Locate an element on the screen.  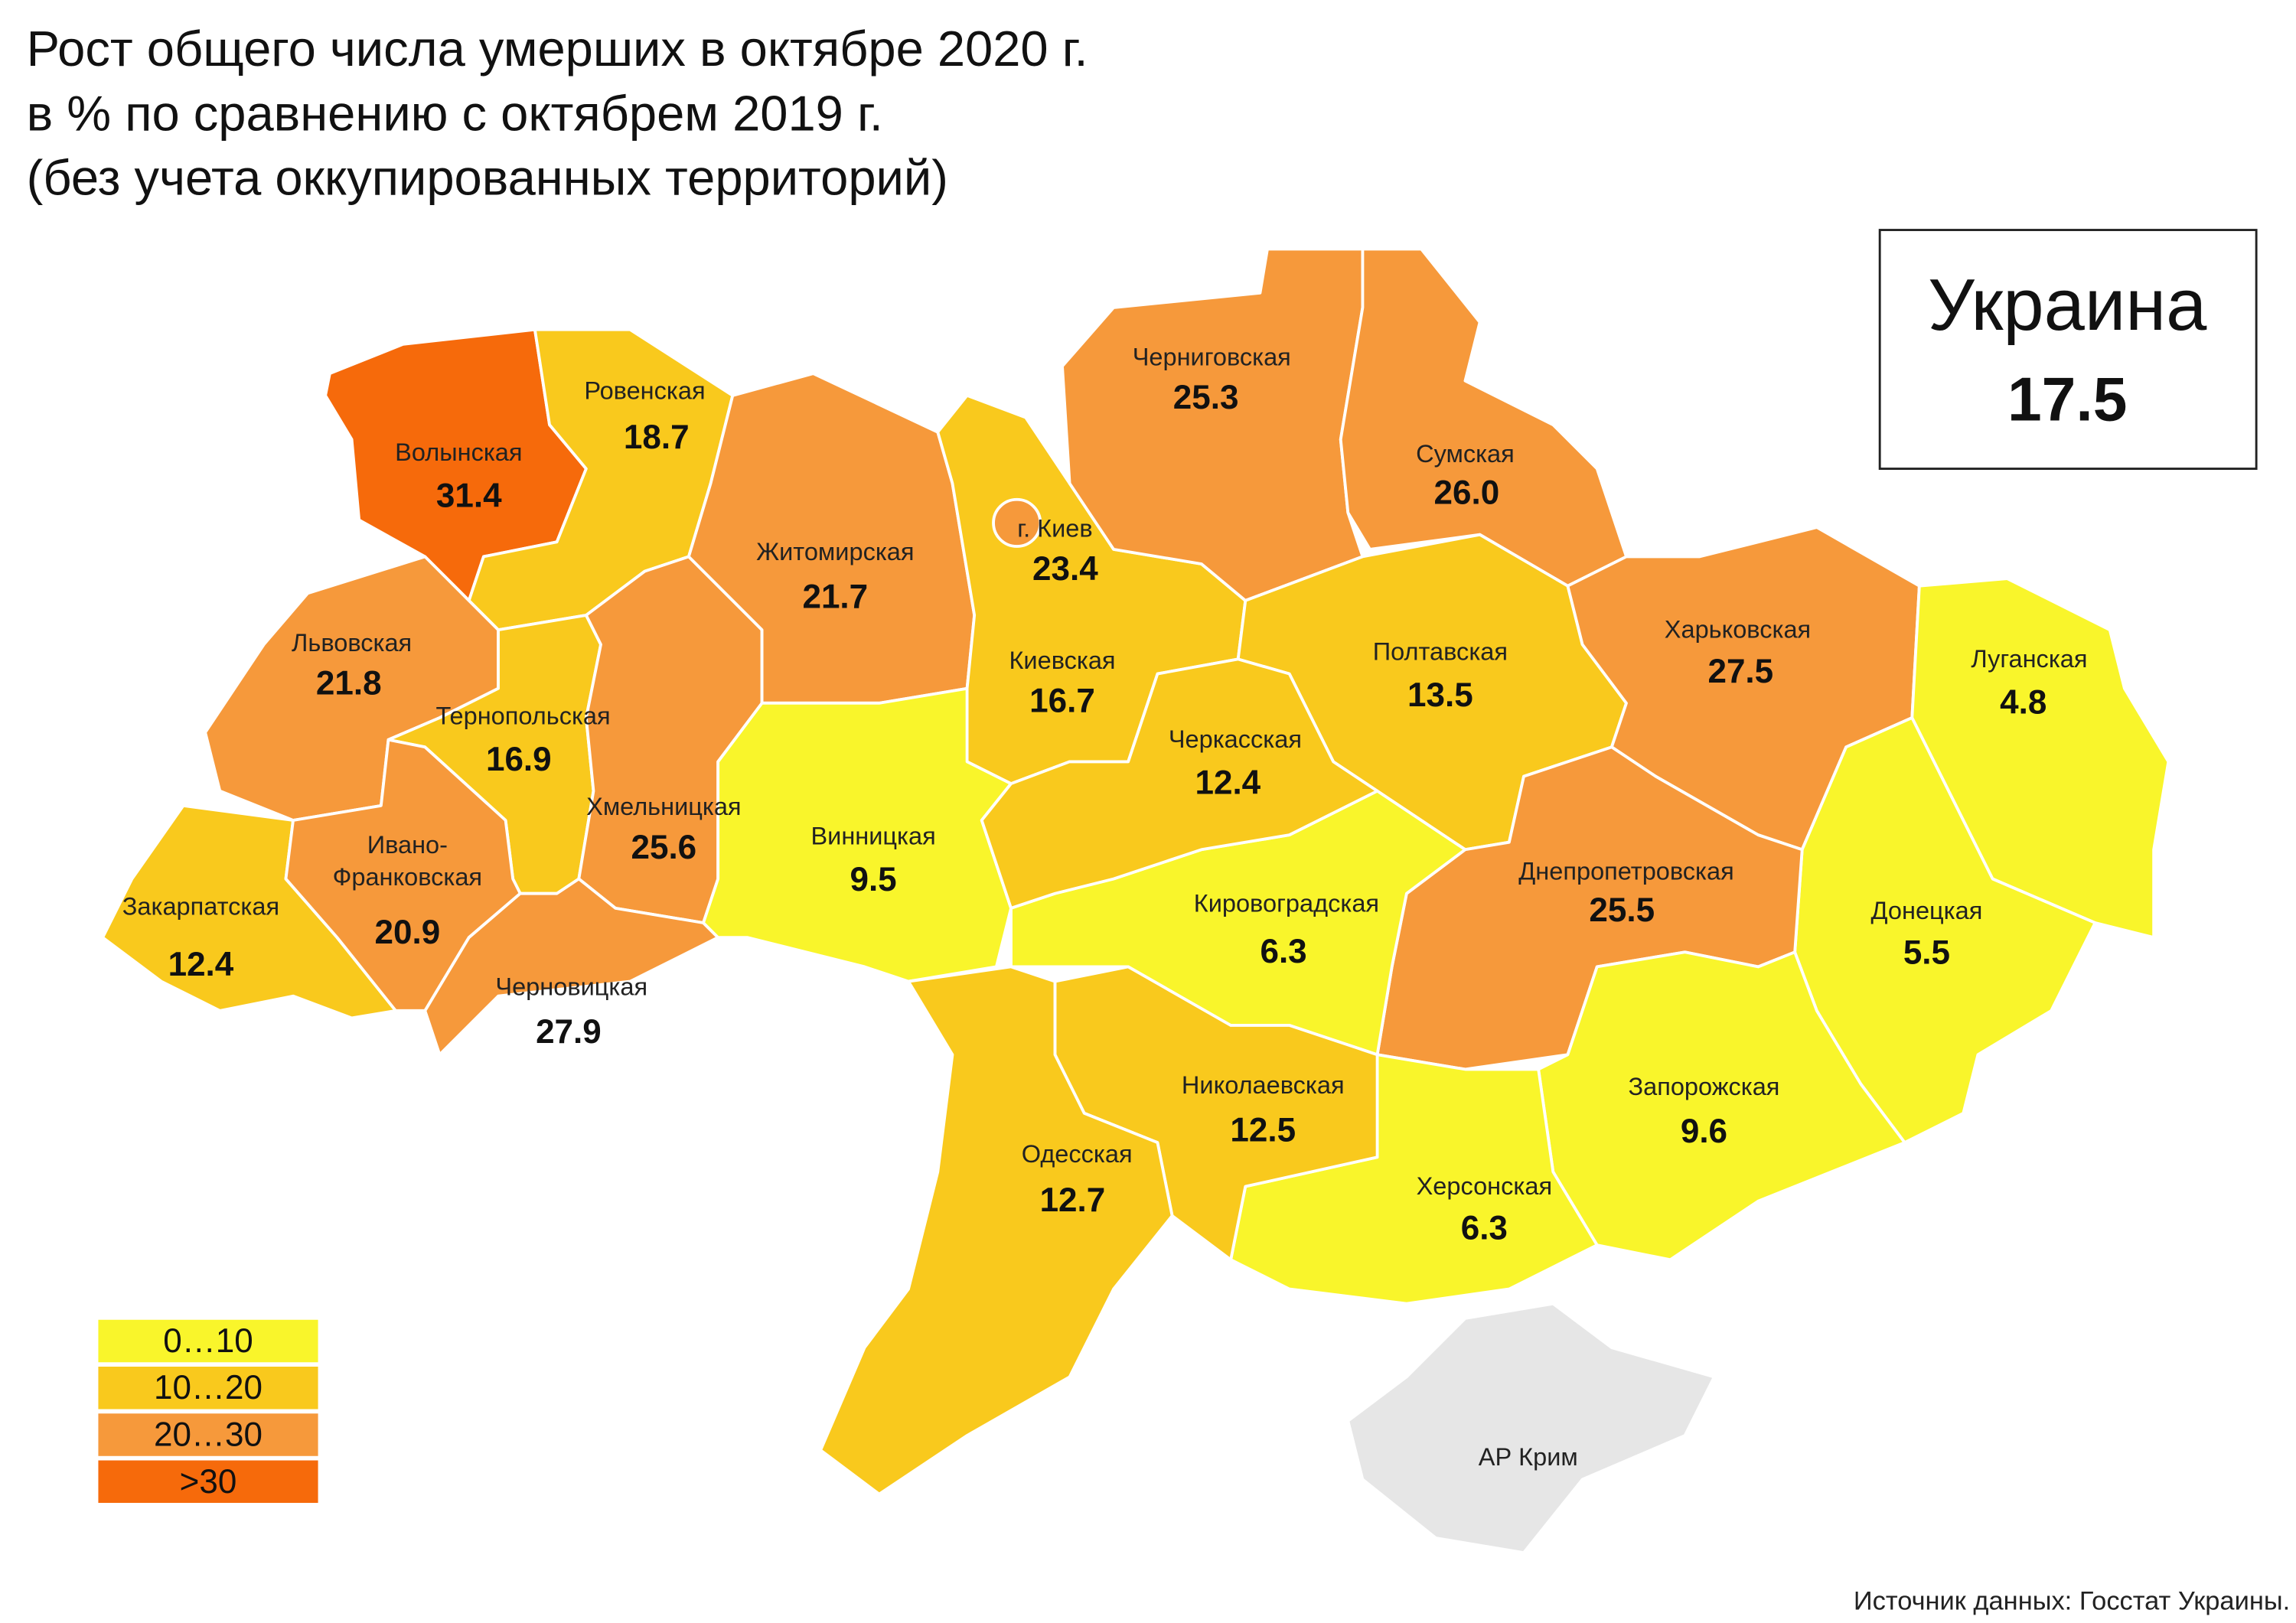
region-value: 31.4 is located at coordinates (469, 495).